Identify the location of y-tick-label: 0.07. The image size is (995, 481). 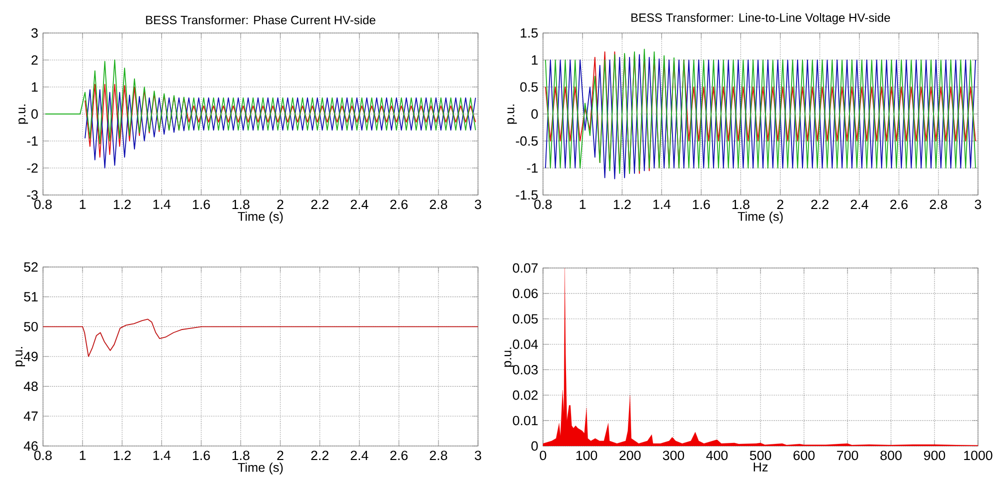
(525, 268).